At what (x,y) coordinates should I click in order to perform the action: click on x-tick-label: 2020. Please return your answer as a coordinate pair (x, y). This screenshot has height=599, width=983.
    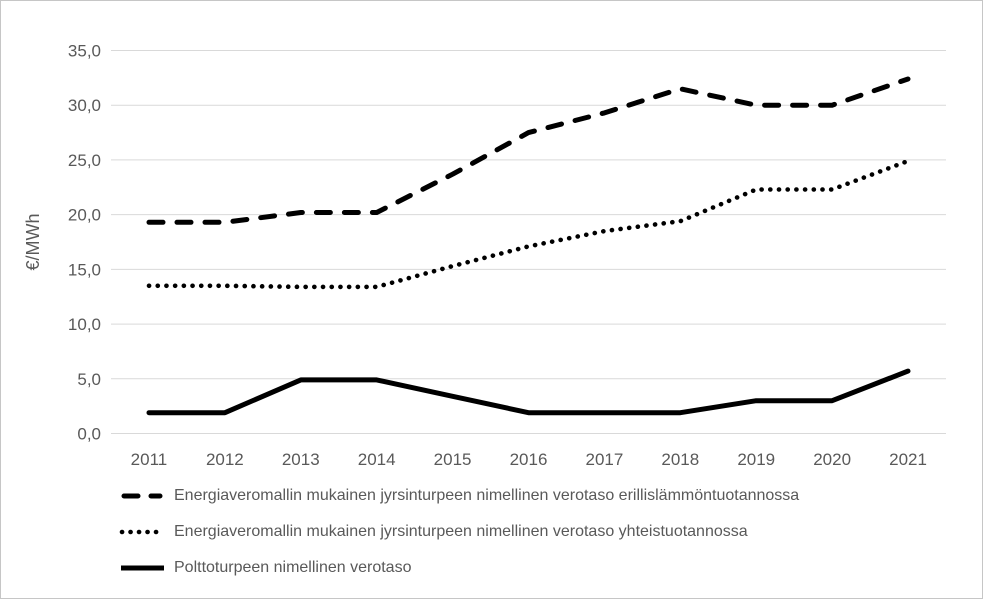
    Looking at the image, I should click on (832, 459).